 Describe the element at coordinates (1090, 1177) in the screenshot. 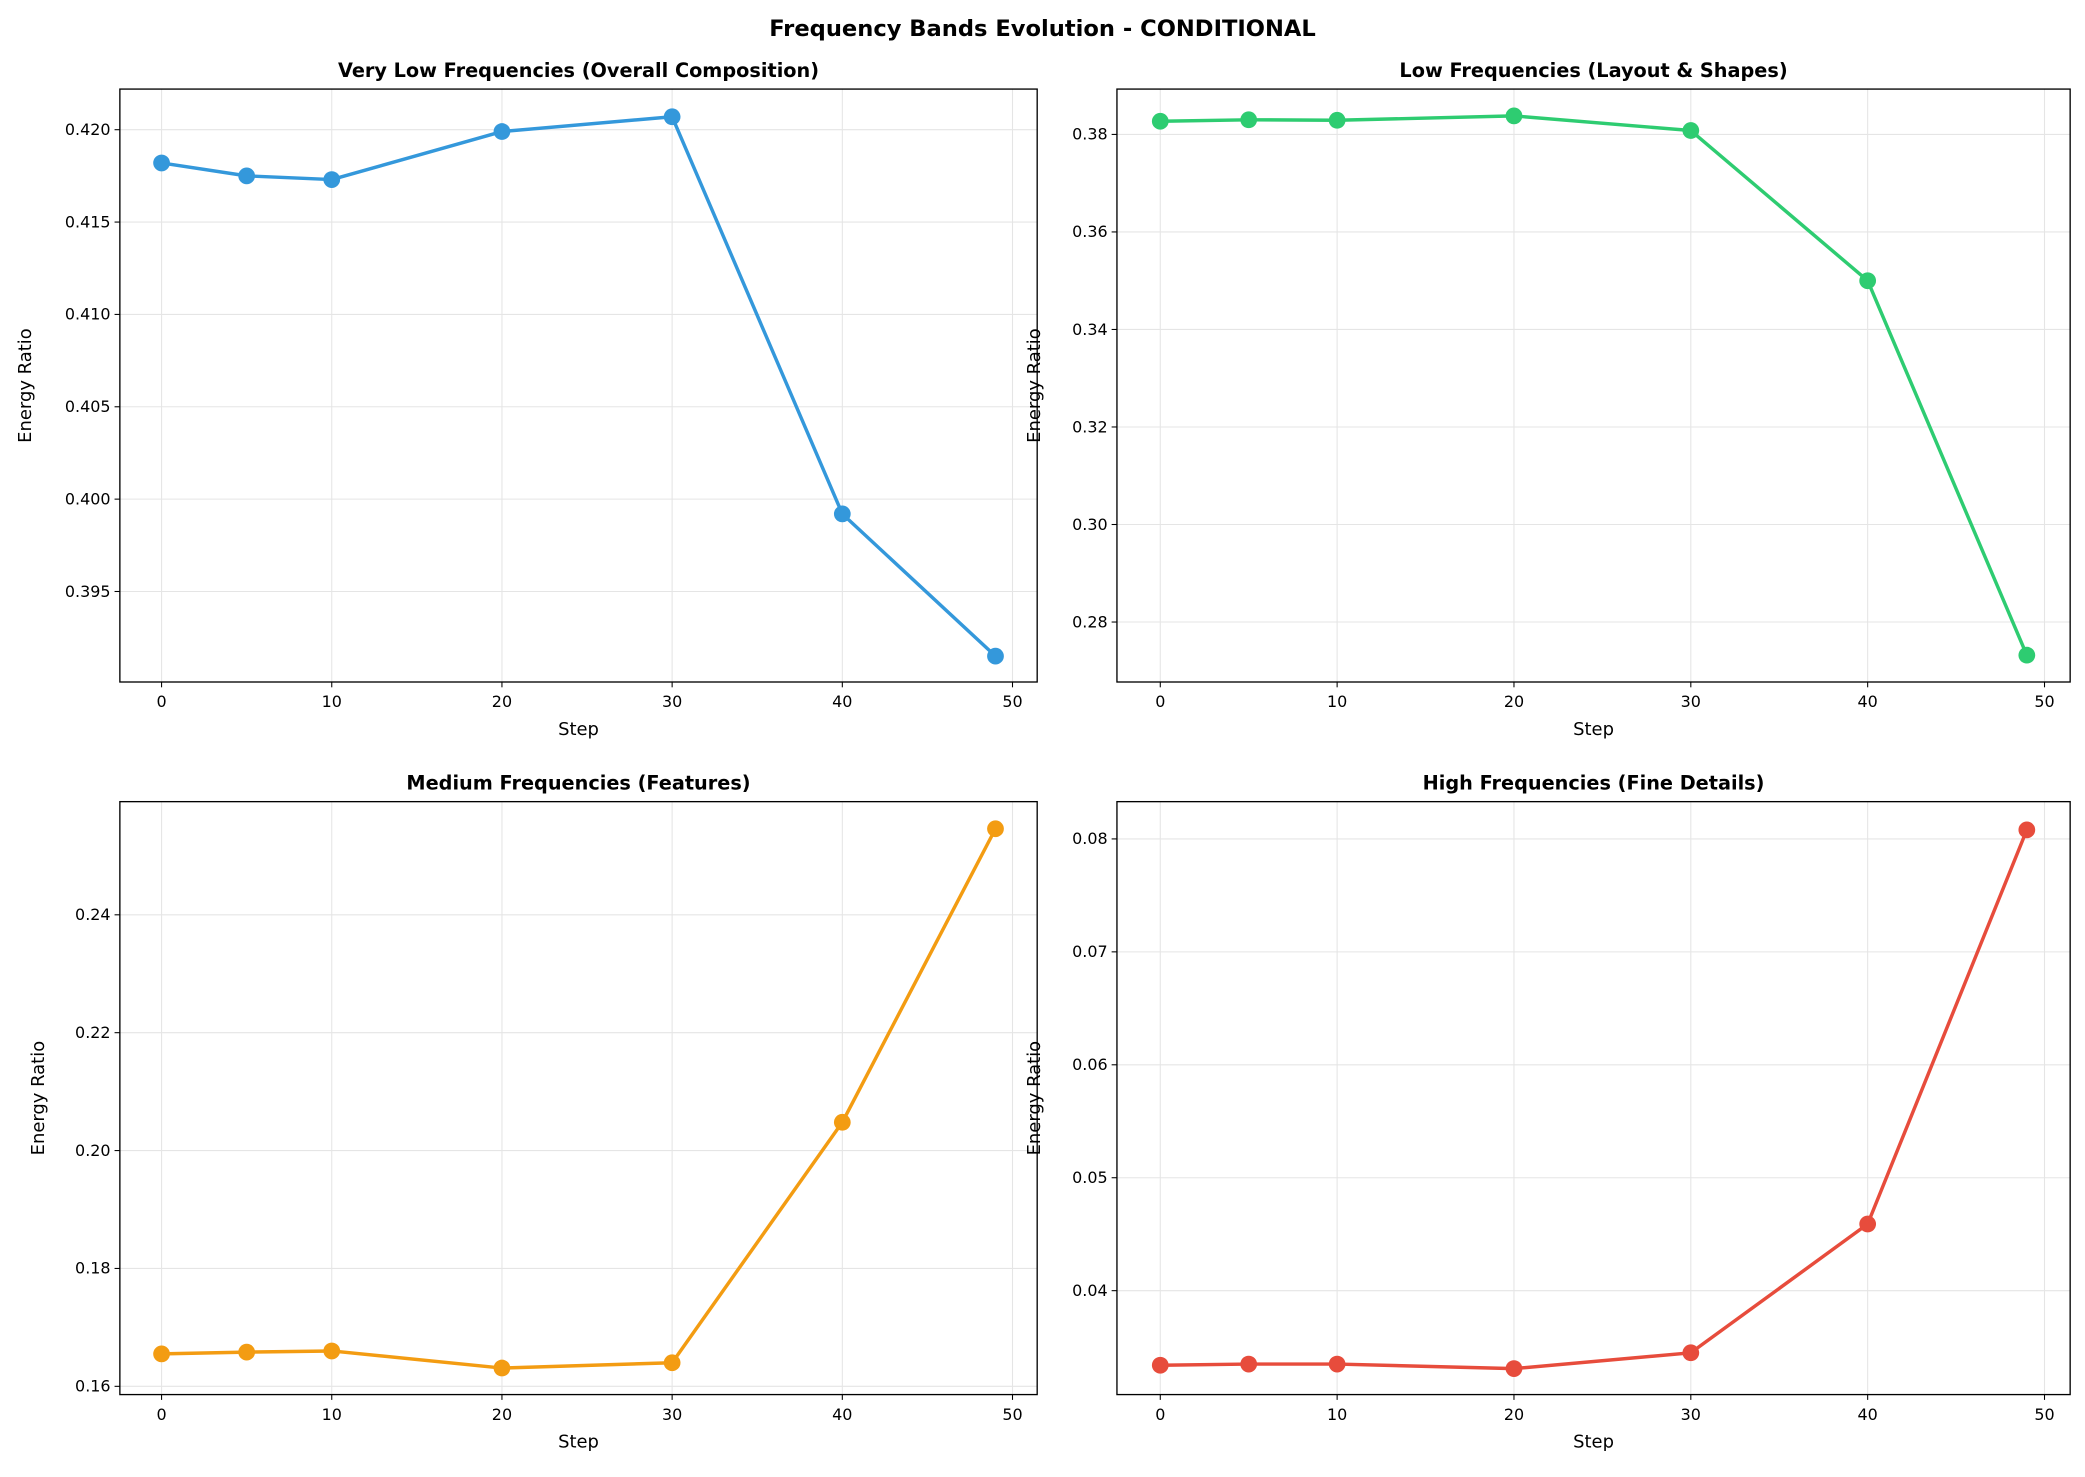

I see `y-tick-label: 0.05` at that location.